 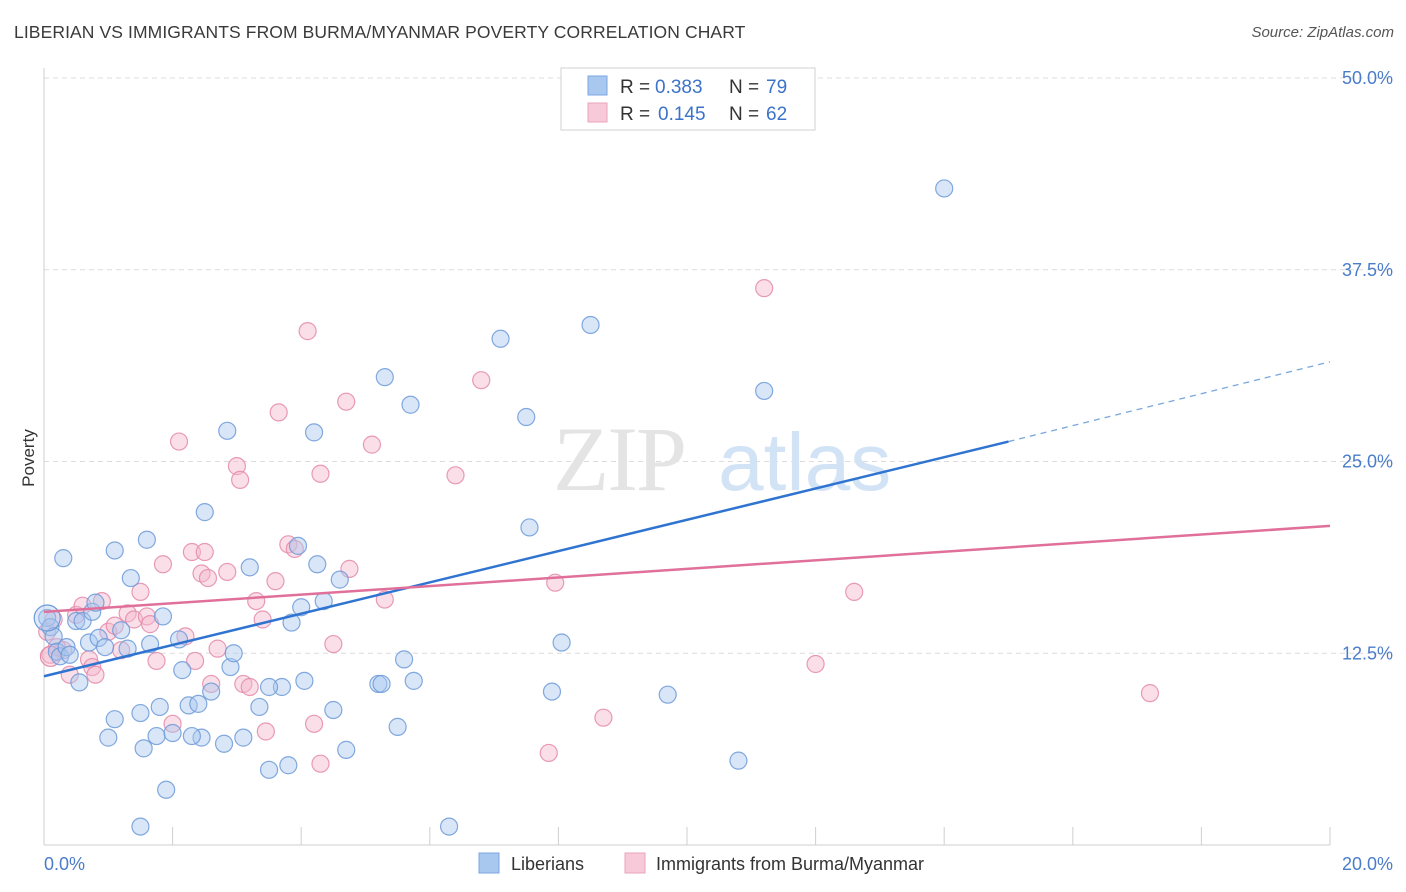 I want to click on y-tick-label-3: 50.0%, so click(x=1367, y=78).